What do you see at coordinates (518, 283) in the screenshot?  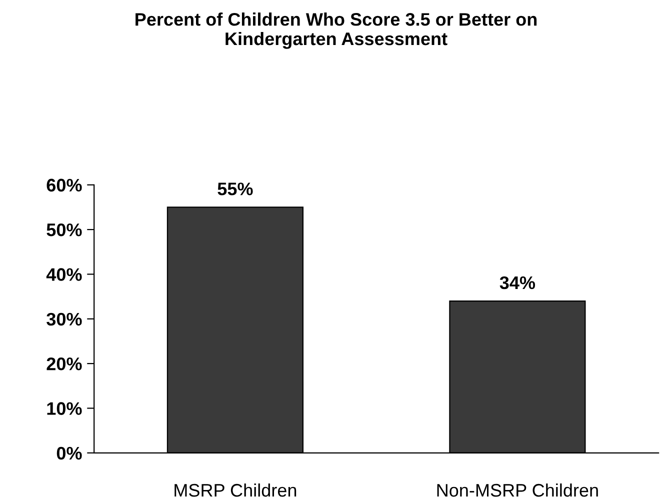 I see `data-label: 34%` at bounding box center [518, 283].